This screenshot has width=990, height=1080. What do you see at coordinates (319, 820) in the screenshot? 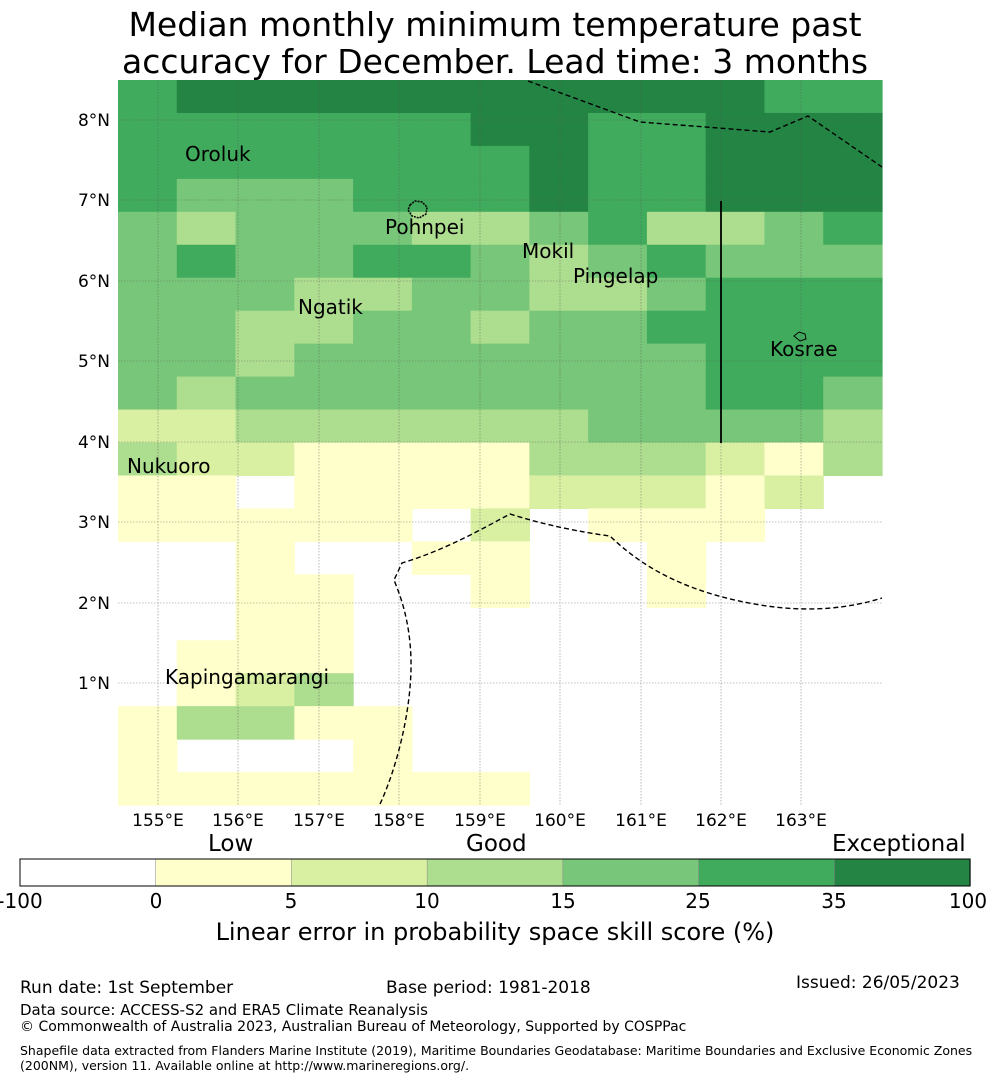
I see `lon-tick: 157°E` at bounding box center [319, 820].